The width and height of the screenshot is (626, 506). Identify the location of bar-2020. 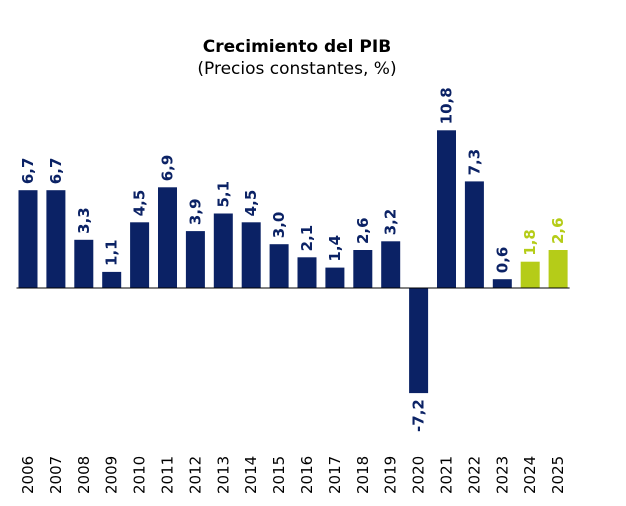
(419, 341).